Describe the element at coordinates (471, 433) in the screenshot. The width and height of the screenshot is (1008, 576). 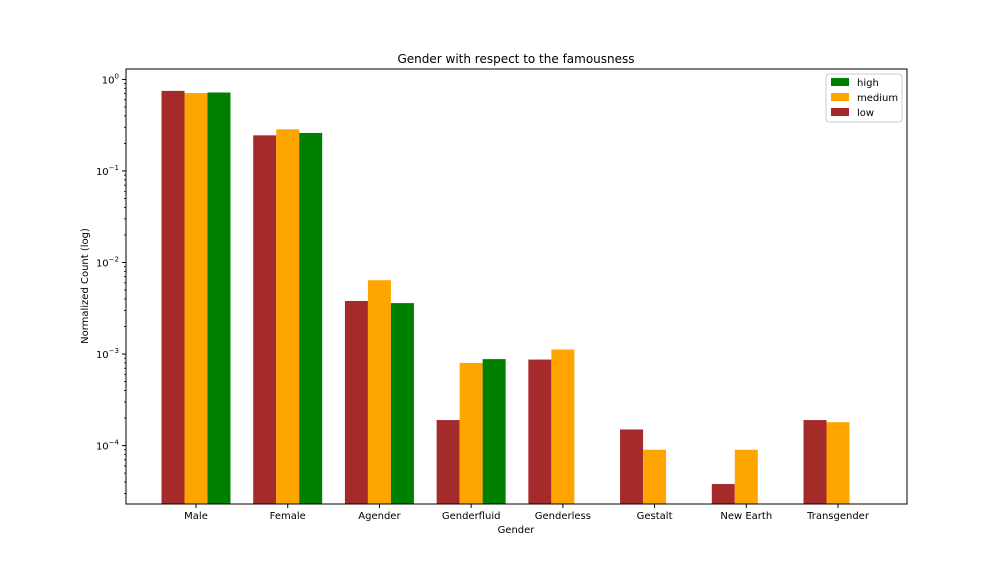
I see `bar-medium-genderfluid` at that location.